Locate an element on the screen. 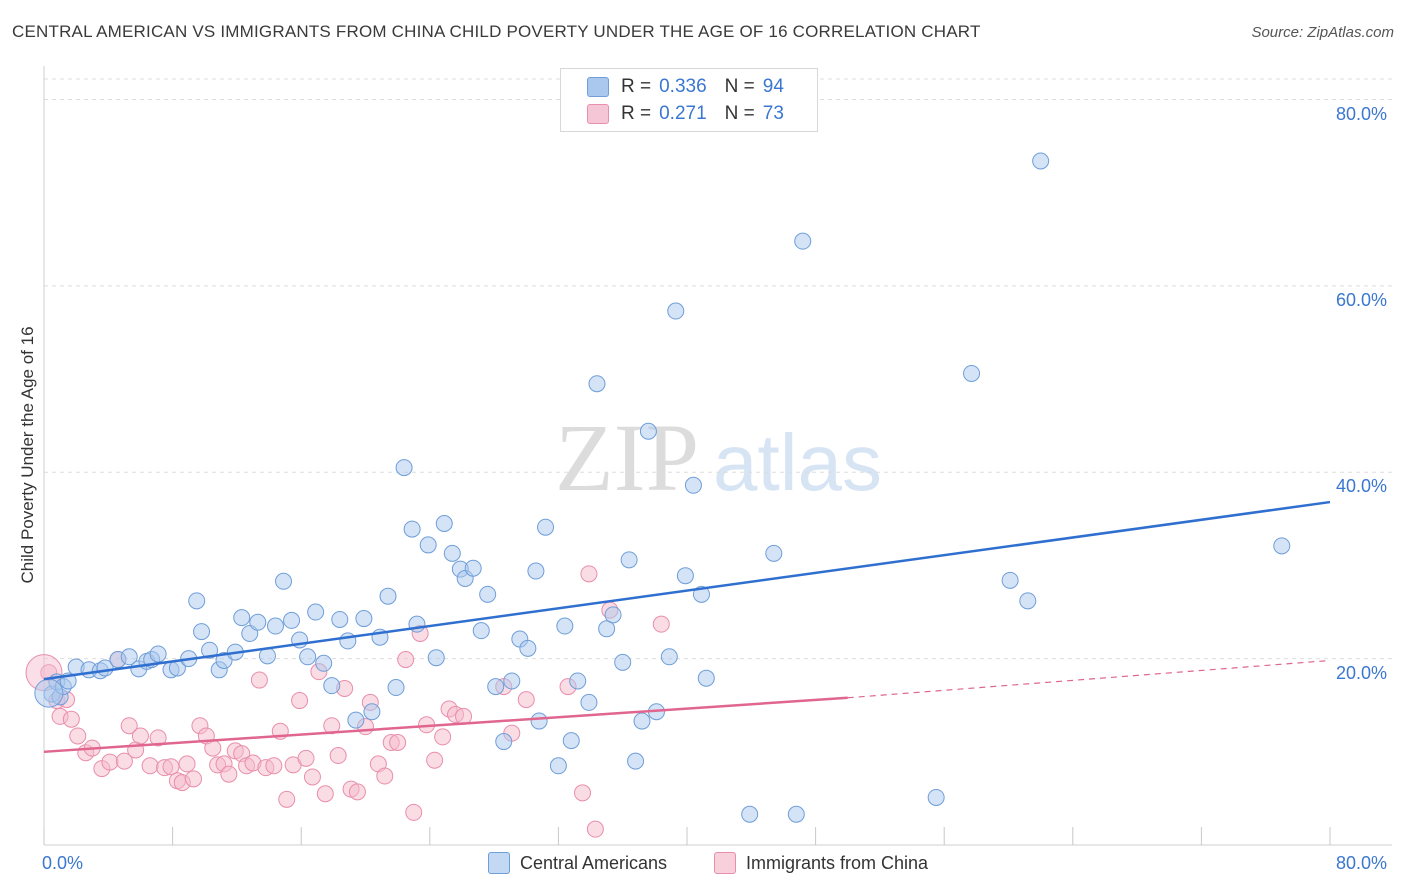  watermark-atlas: atlas is located at coordinates (797, 462).